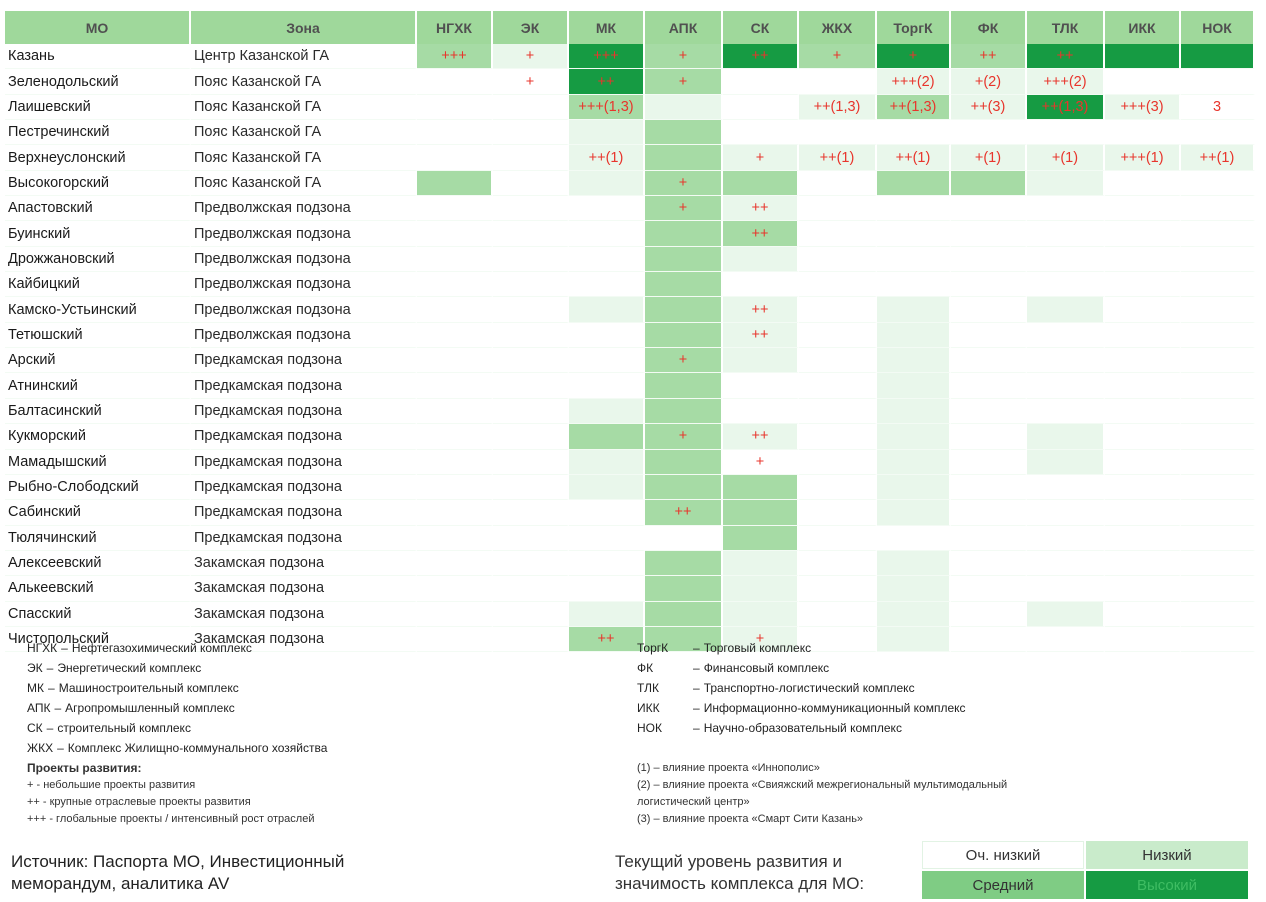 Image resolution: width=1266 pixels, height=902 pixels. I want to click on table-row: Балтасинский Предкамская подзона, so click(630, 411).